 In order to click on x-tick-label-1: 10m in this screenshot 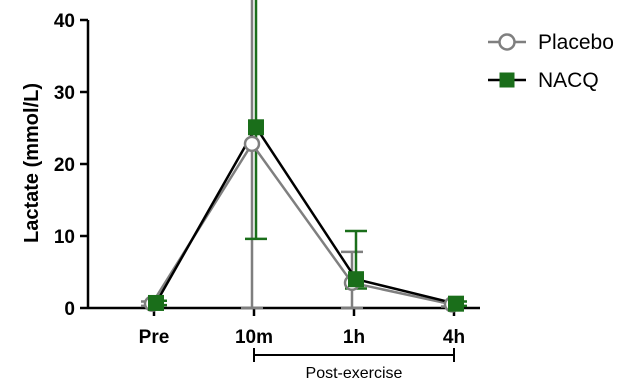, I will do `click(254, 337)`.